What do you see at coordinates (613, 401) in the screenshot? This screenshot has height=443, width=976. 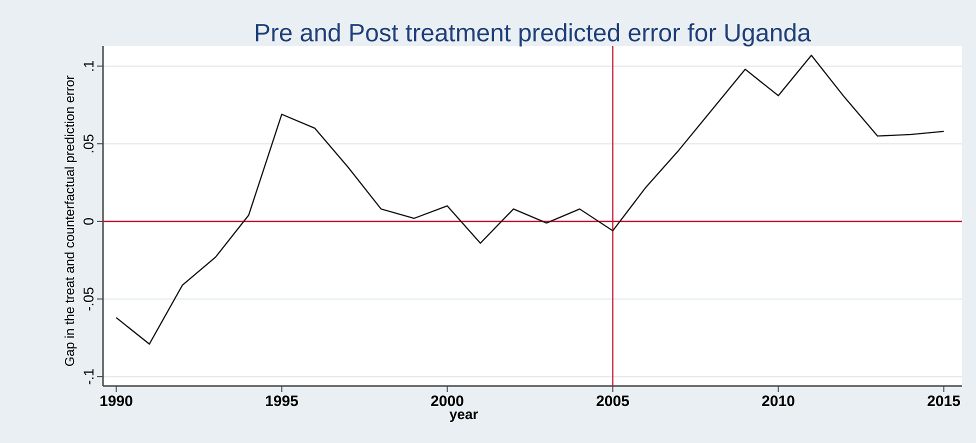 I see `x-tick-label: 2005` at bounding box center [613, 401].